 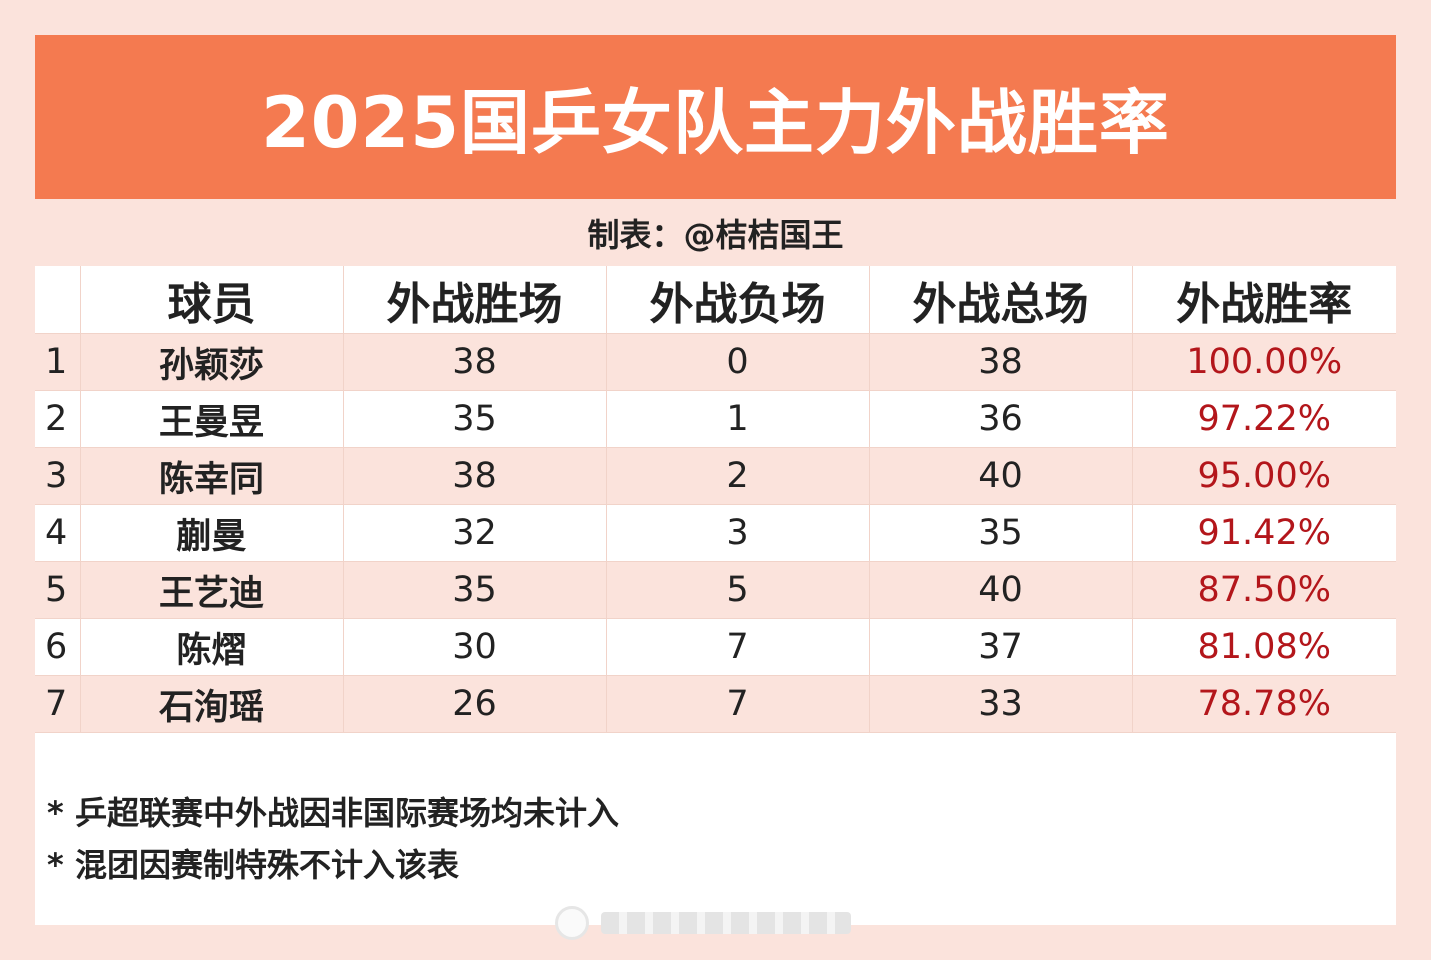 What do you see at coordinates (211, 590) in the screenshot?
I see `row-player: 王艺迪` at bounding box center [211, 590].